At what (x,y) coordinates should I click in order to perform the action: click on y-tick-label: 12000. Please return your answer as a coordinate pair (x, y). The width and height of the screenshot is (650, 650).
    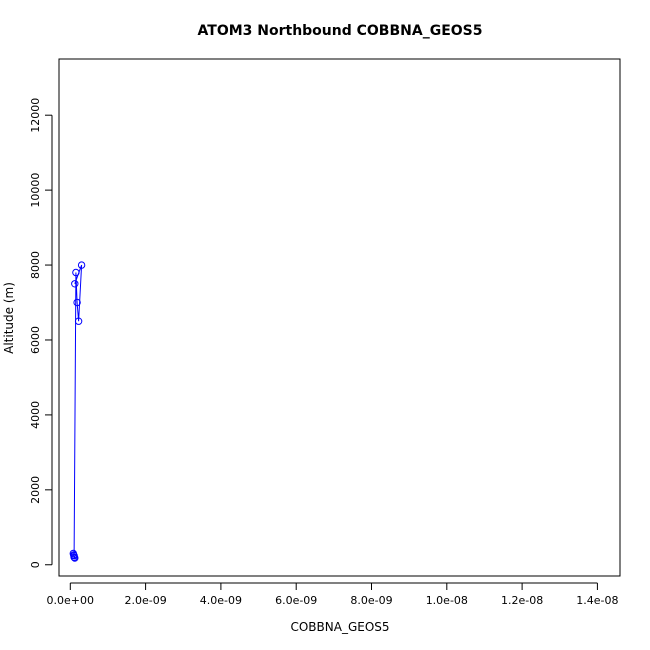
    Looking at the image, I should click on (35, 115).